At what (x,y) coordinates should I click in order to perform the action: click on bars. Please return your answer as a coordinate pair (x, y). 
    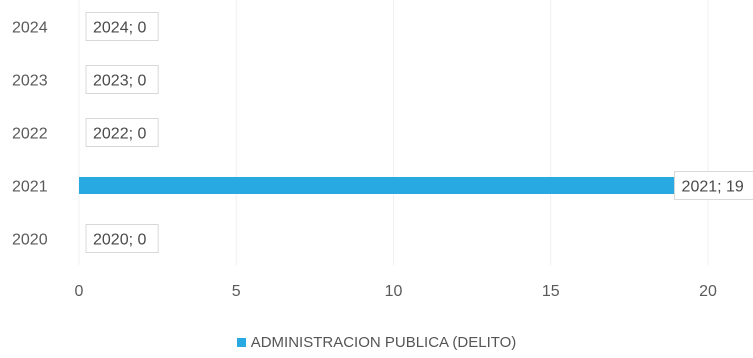
    Looking at the image, I should click on (378, 185).